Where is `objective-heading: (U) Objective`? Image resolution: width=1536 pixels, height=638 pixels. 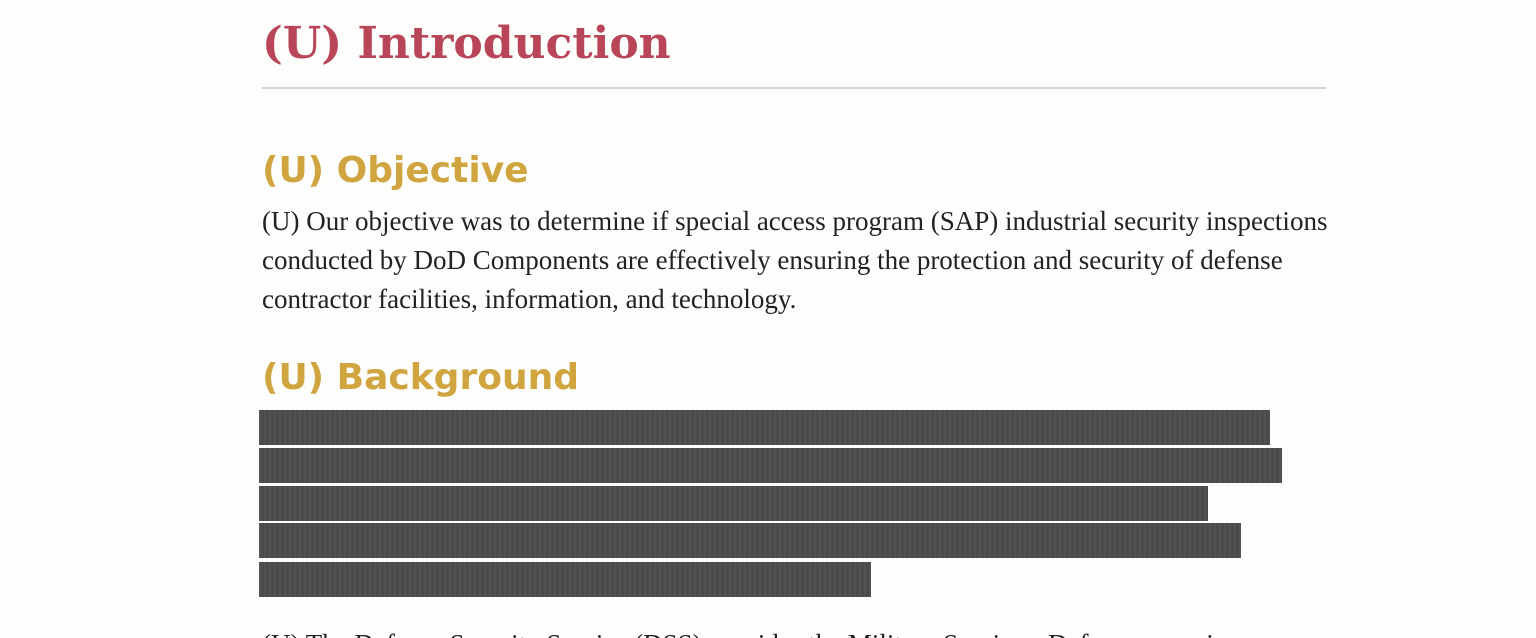
objective-heading: (U) Objective is located at coordinates (395, 170).